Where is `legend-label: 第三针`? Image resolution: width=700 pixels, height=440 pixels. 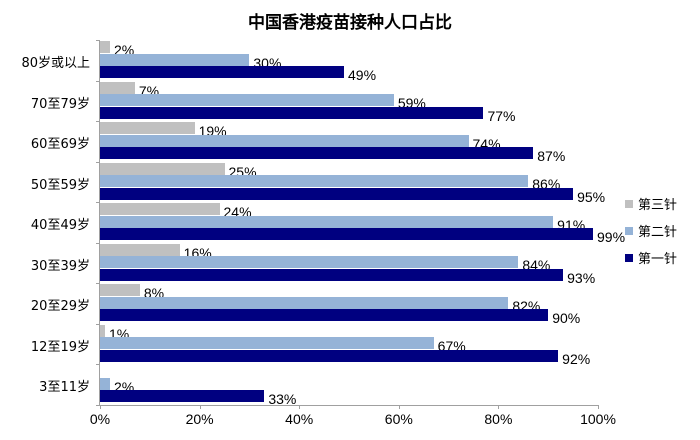
legend-label: 第三针 is located at coordinates (658, 205).